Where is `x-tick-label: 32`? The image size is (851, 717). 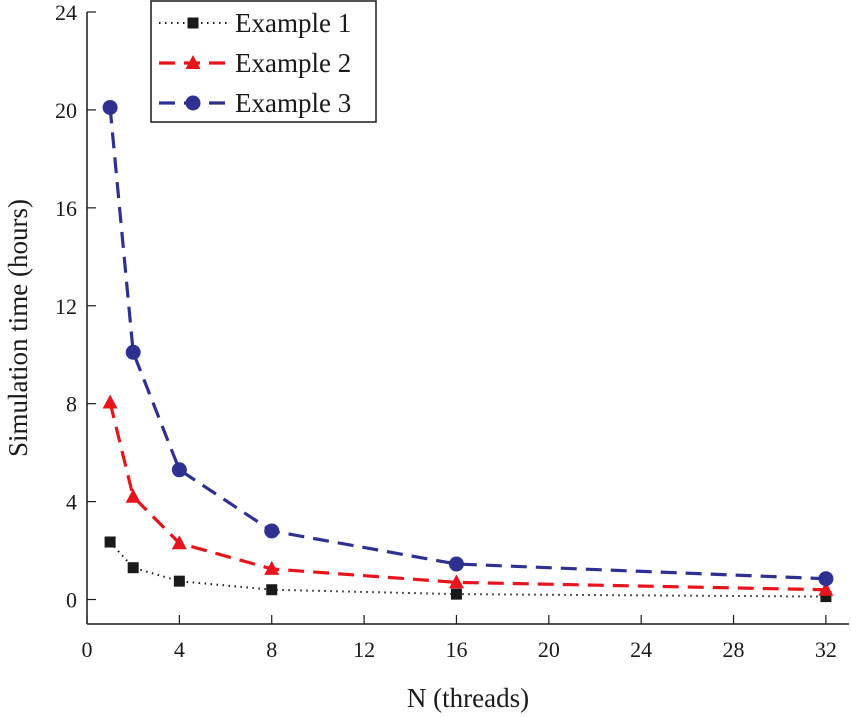 x-tick-label: 32 is located at coordinates (826, 649).